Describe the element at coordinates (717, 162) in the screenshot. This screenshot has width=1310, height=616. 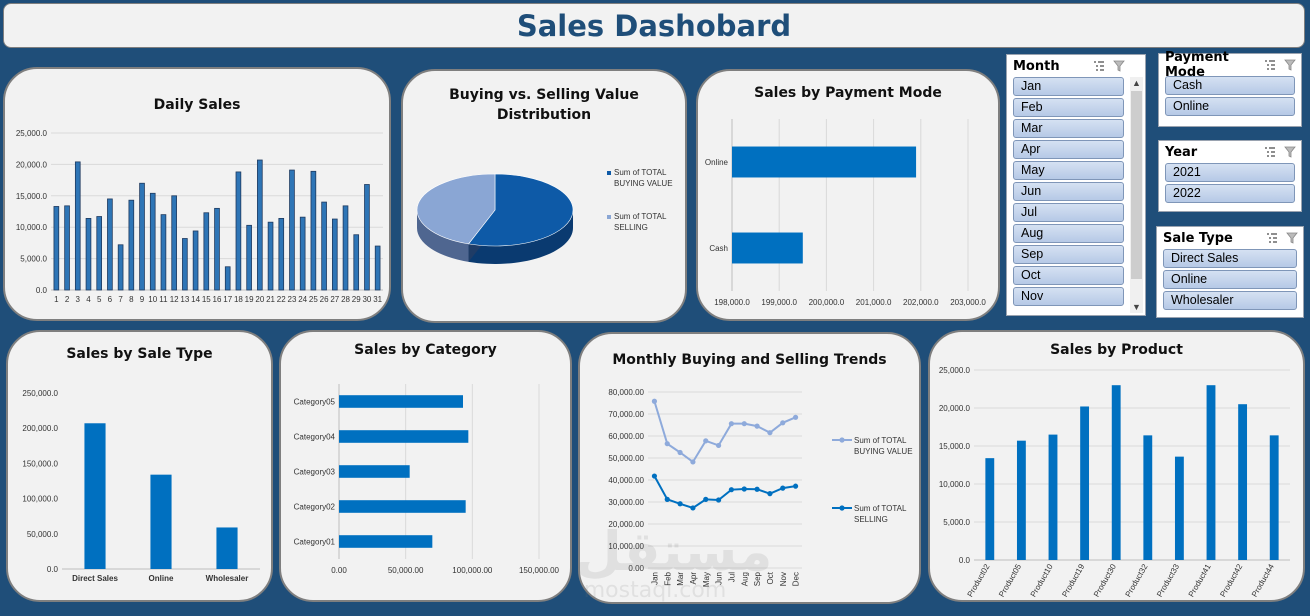
I see `y-tick-label: Online` at that location.